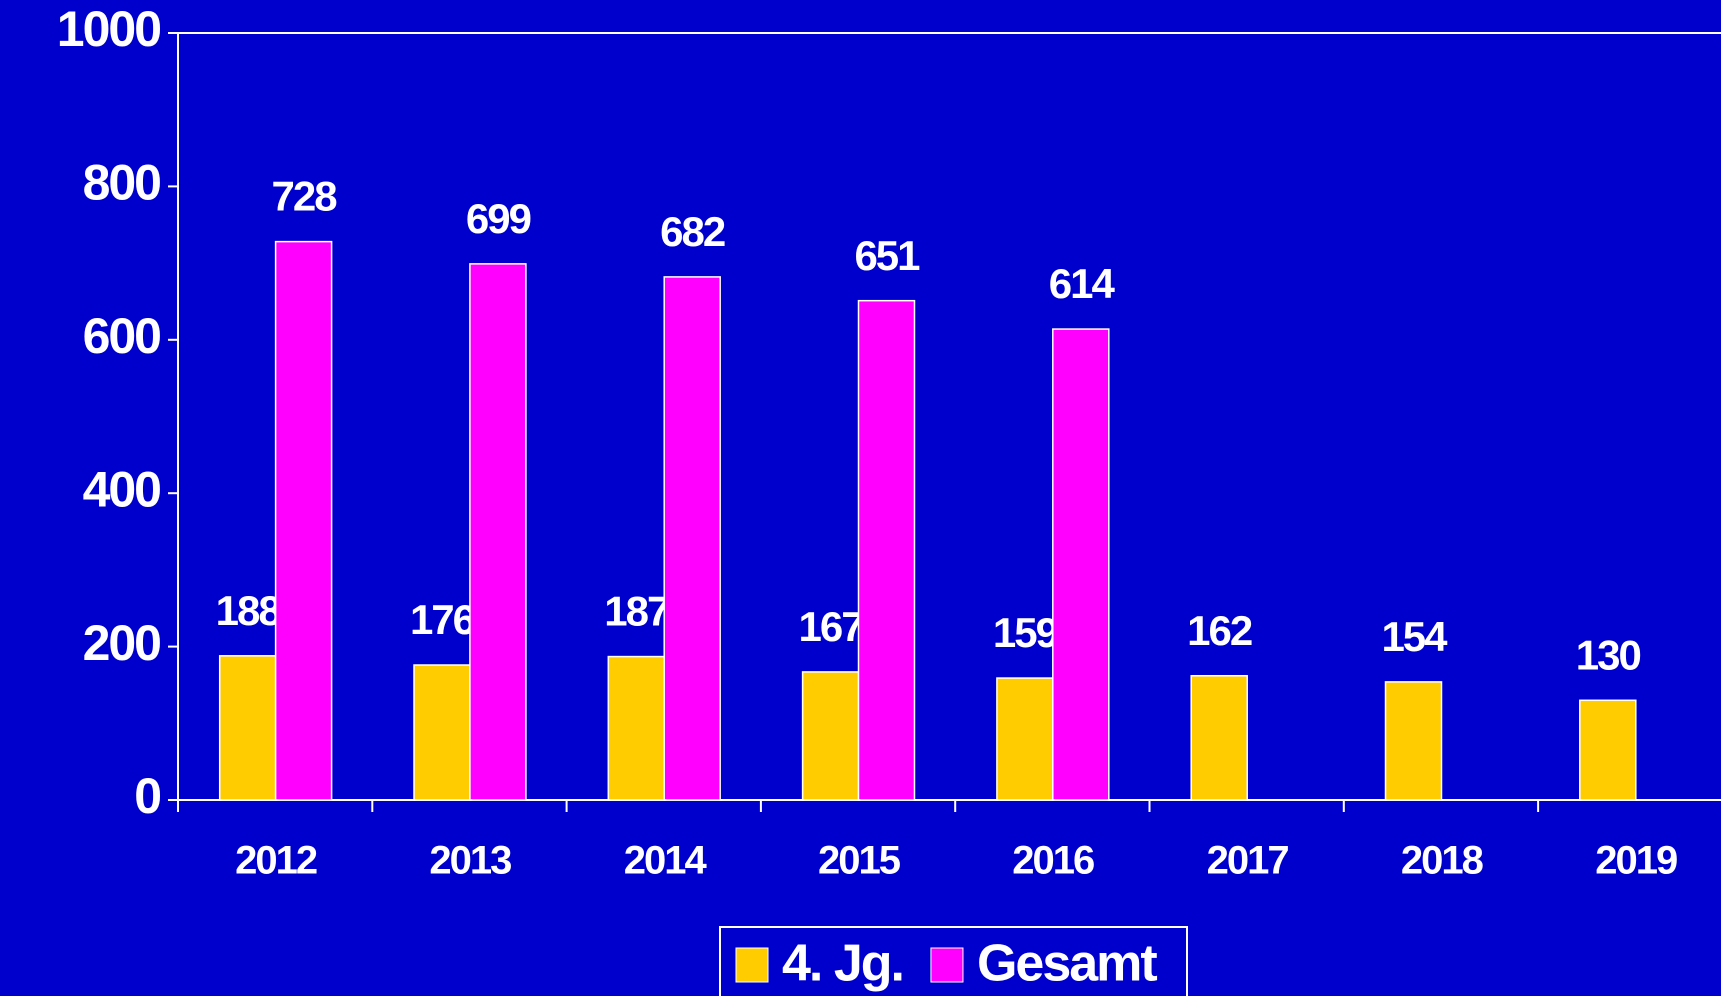  Describe the element at coordinates (108, 29) in the screenshot. I see `y-tick-label: 1000` at that location.